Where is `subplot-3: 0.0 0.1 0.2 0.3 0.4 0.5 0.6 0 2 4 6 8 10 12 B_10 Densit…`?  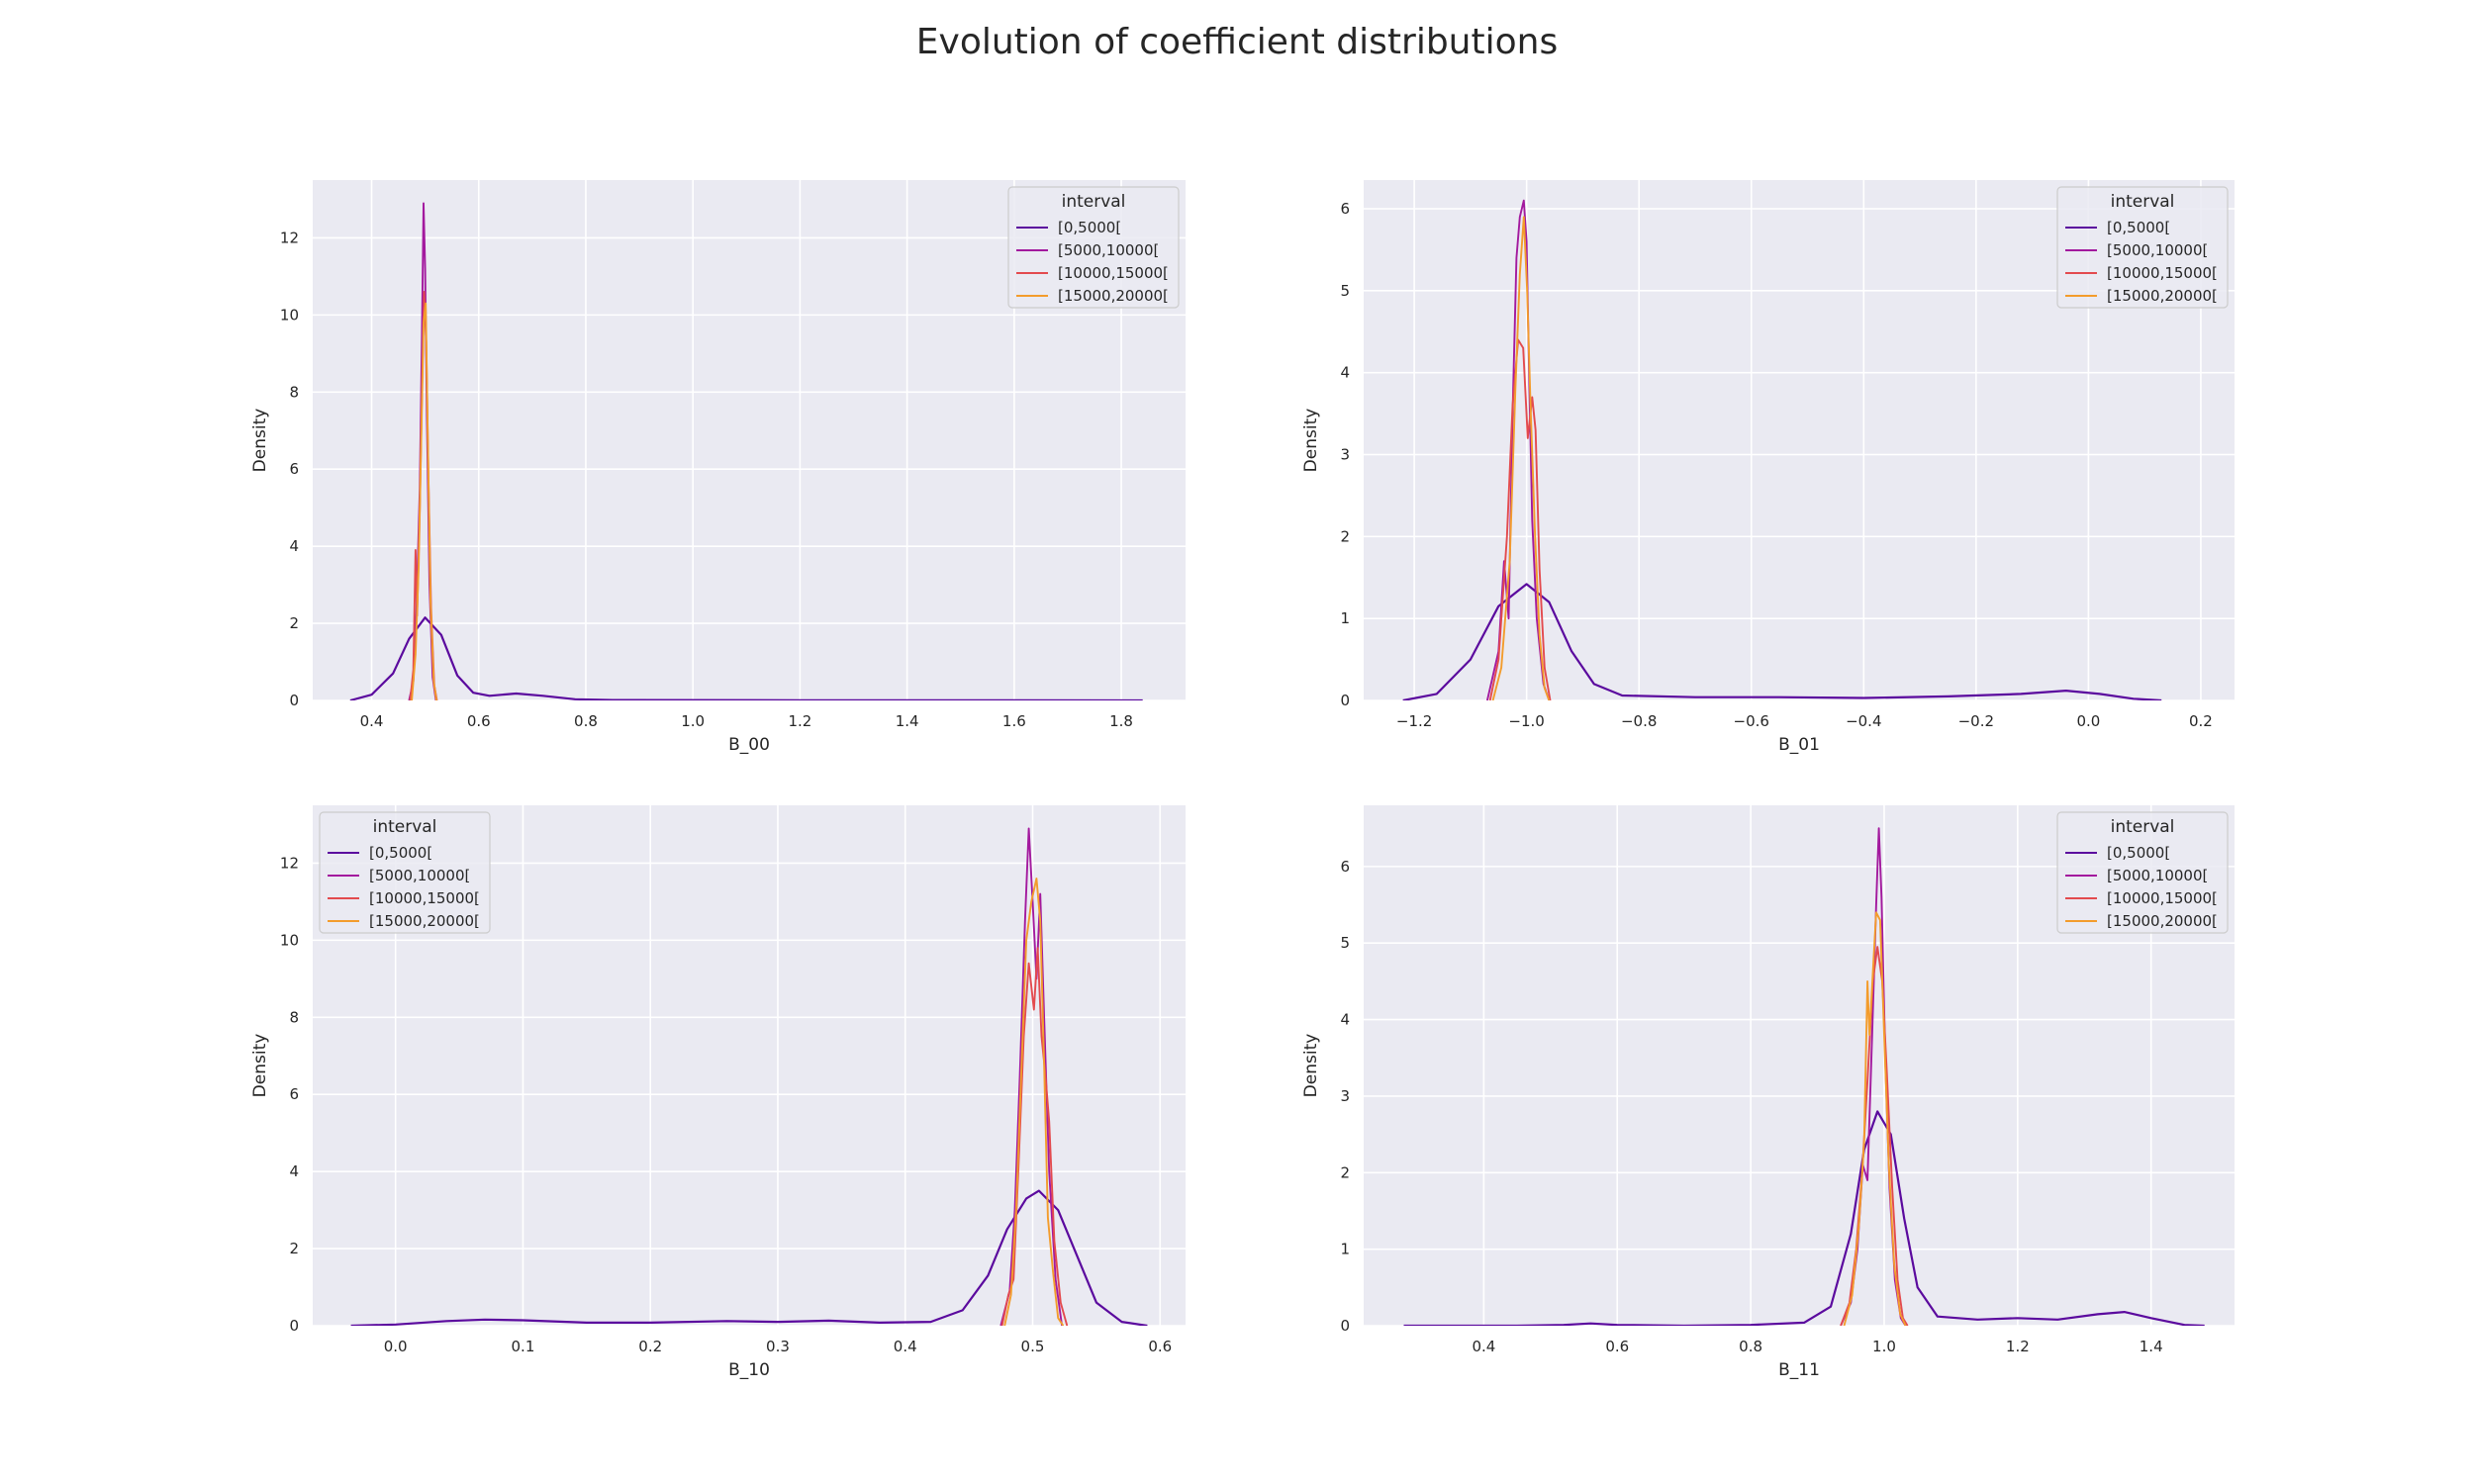 subplot-3: 0.0 0.1 0.2 0.3 0.4 0.5 0.6 0 2 4 6 8 10 12 B_10 Densit… is located at coordinates (718, 1092).